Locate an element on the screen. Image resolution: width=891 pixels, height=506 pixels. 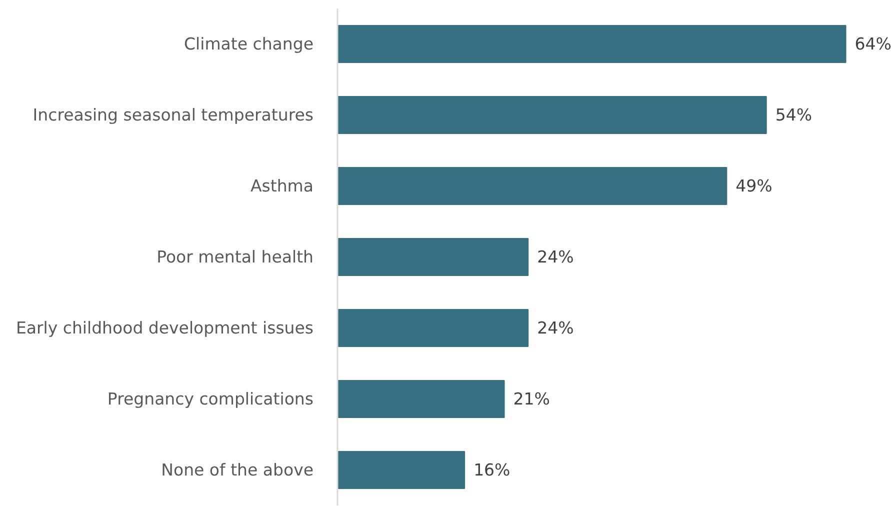
y-tick-label: Asthma is located at coordinates (282, 186).